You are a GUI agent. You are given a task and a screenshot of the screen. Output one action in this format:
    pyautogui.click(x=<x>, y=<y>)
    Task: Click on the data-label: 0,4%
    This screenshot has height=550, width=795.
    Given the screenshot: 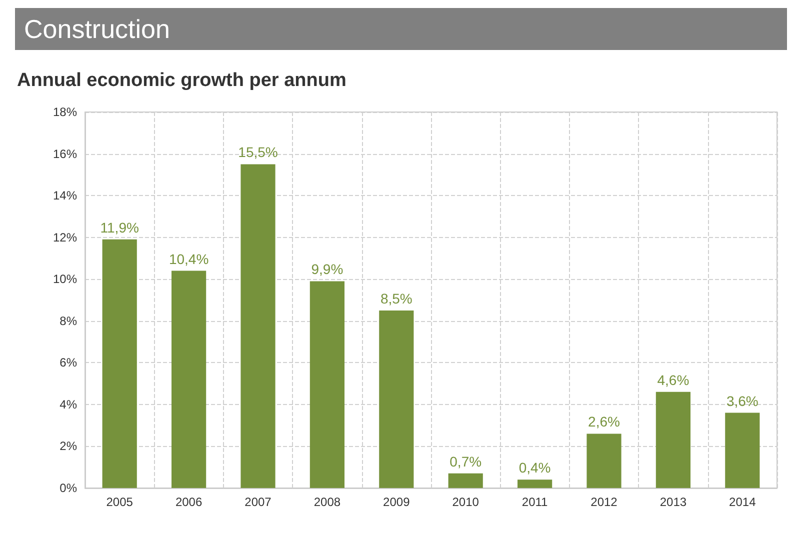 What is the action you would take?
    pyautogui.click(x=534, y=468)
    